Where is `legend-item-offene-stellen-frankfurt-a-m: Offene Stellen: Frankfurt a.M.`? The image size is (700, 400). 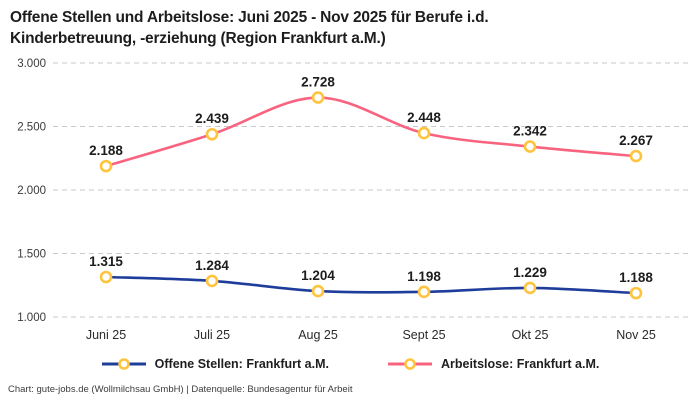 legend-item-offene-stellen-frankfurt-a-m: Offene Stellen: Frankfurt a.M. is located at coordinates (215, 364).